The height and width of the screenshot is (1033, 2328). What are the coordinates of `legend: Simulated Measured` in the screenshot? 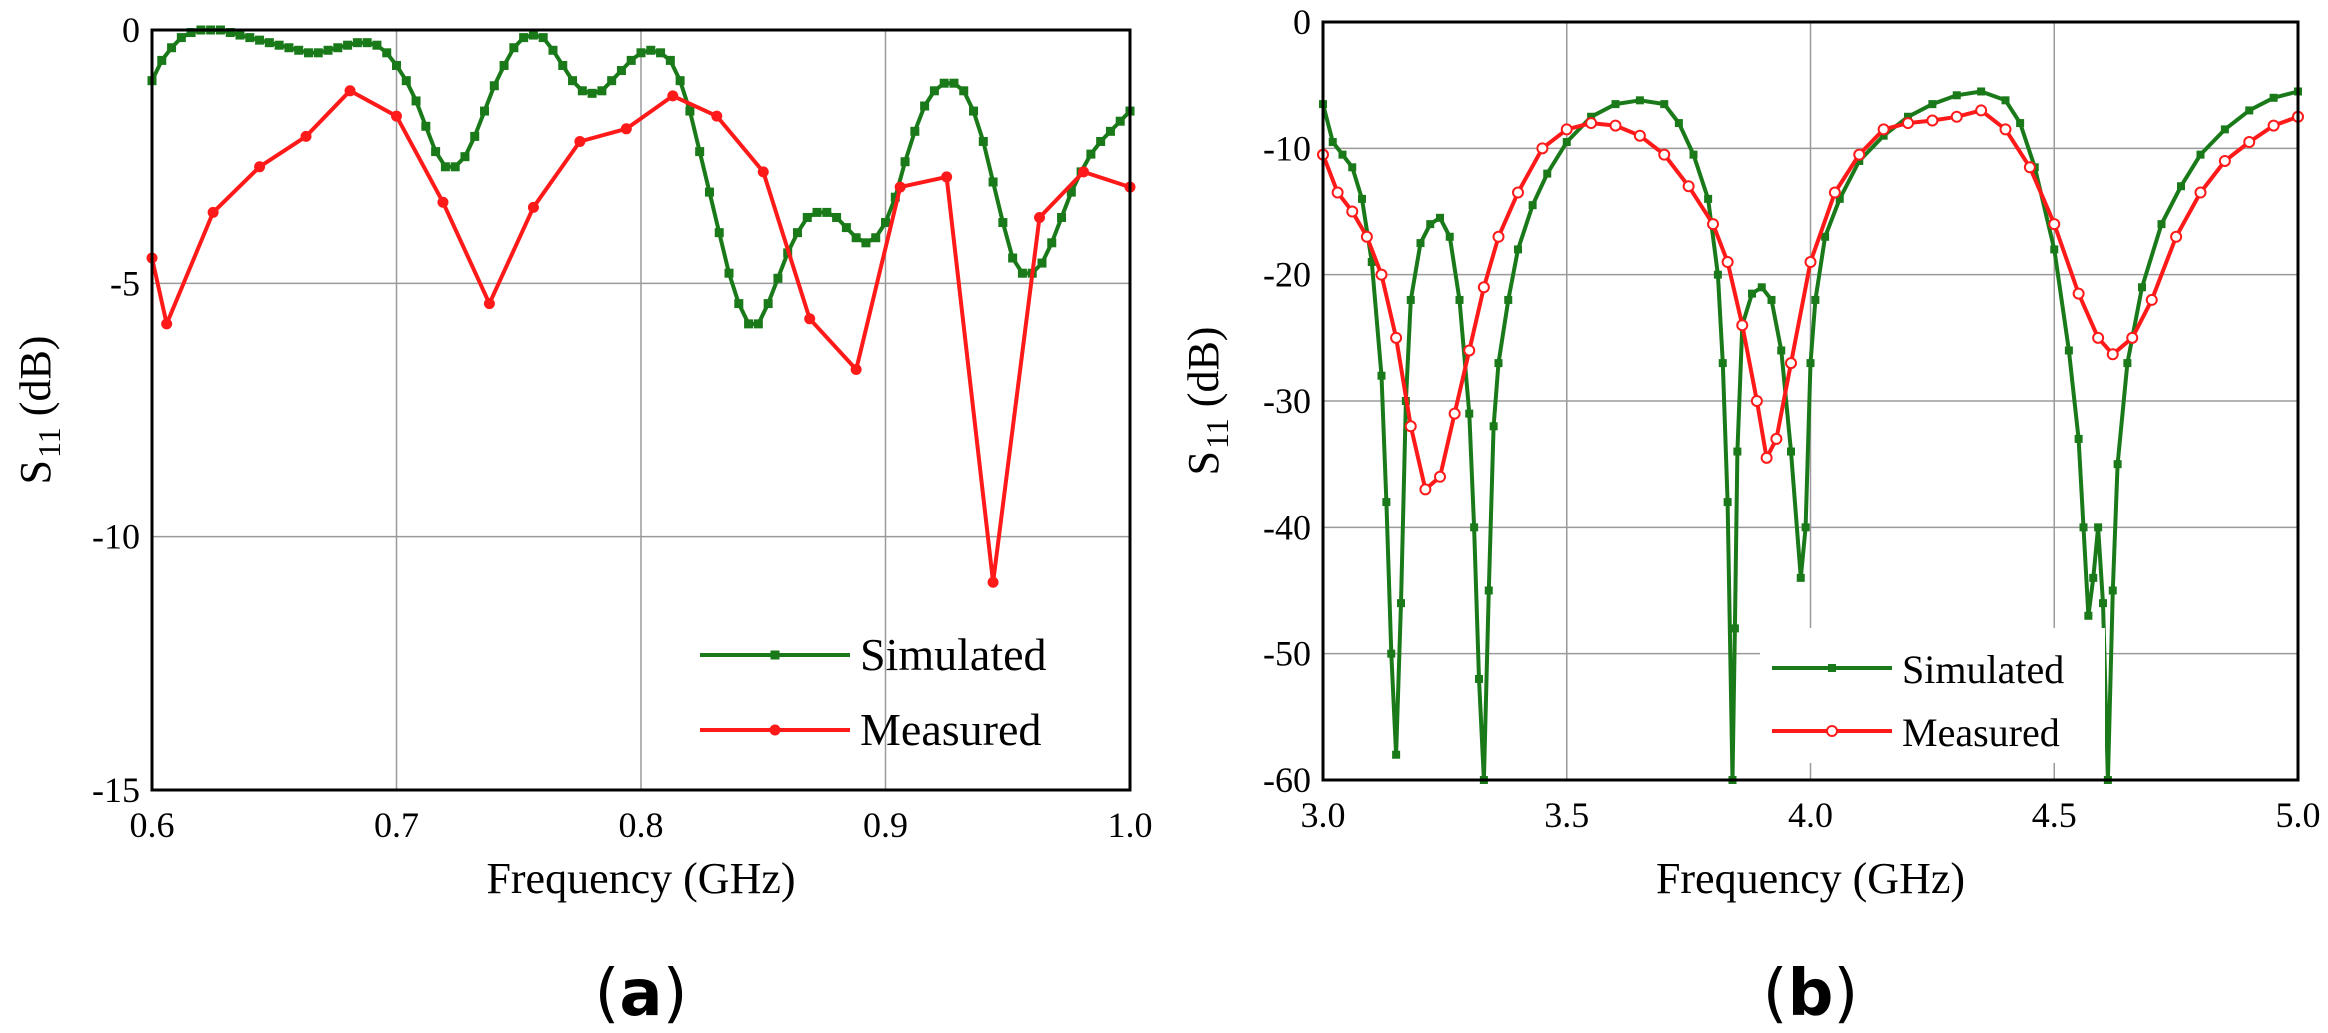 It's located at (873, 692).